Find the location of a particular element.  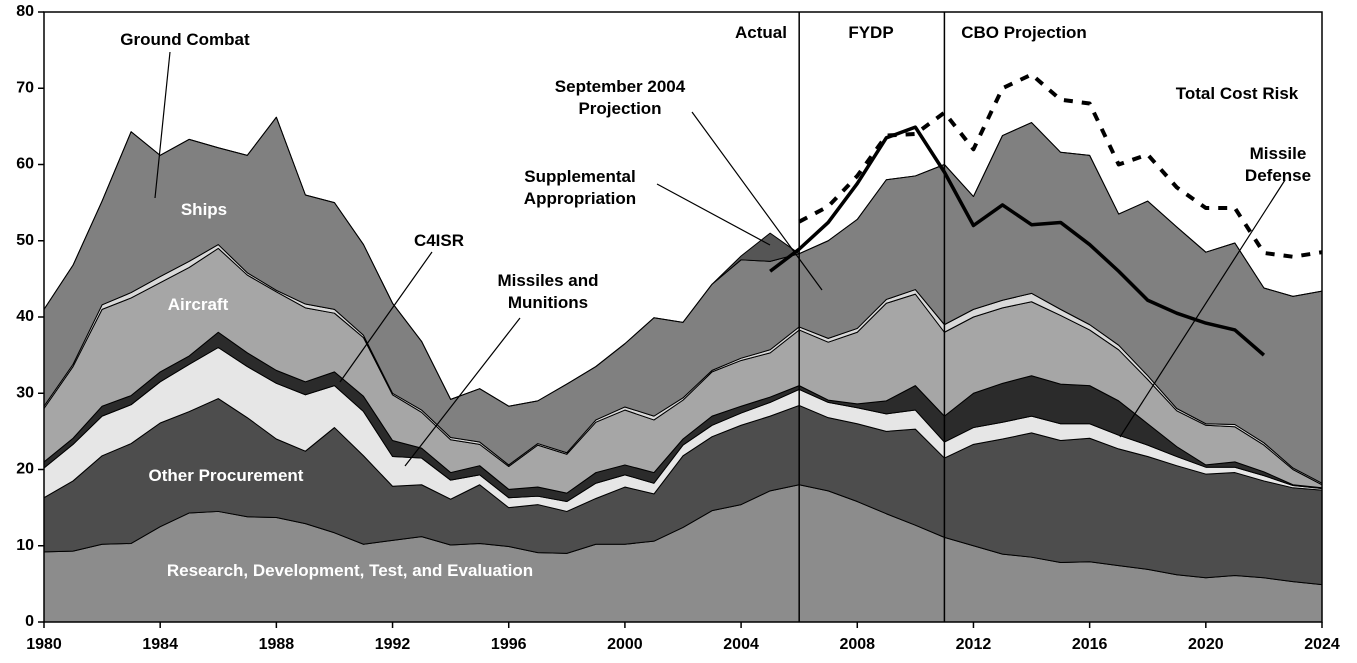

y-tick-label: 10 is located at coordinates (25, 545).